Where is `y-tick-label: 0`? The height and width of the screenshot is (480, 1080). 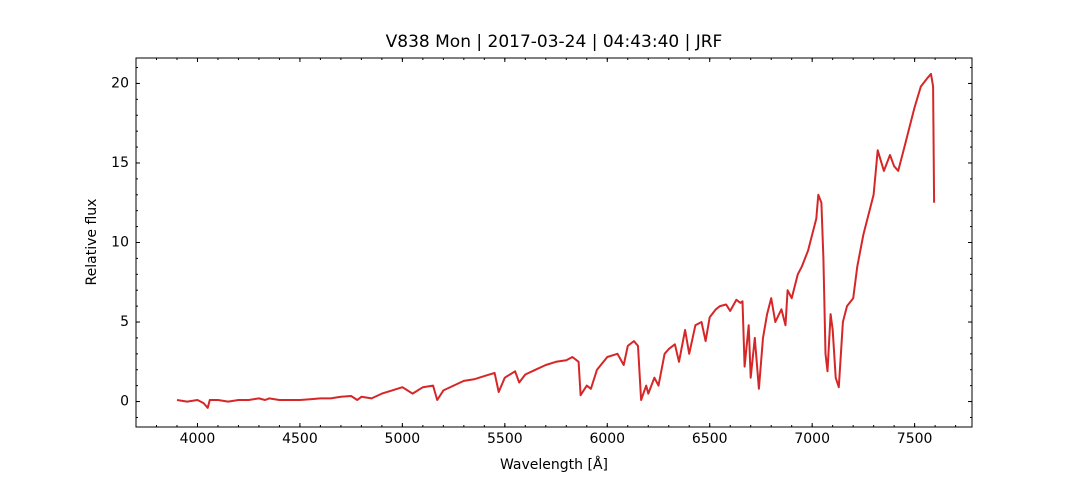
y-tick-label: 0 is located at coordinates (124, 402).